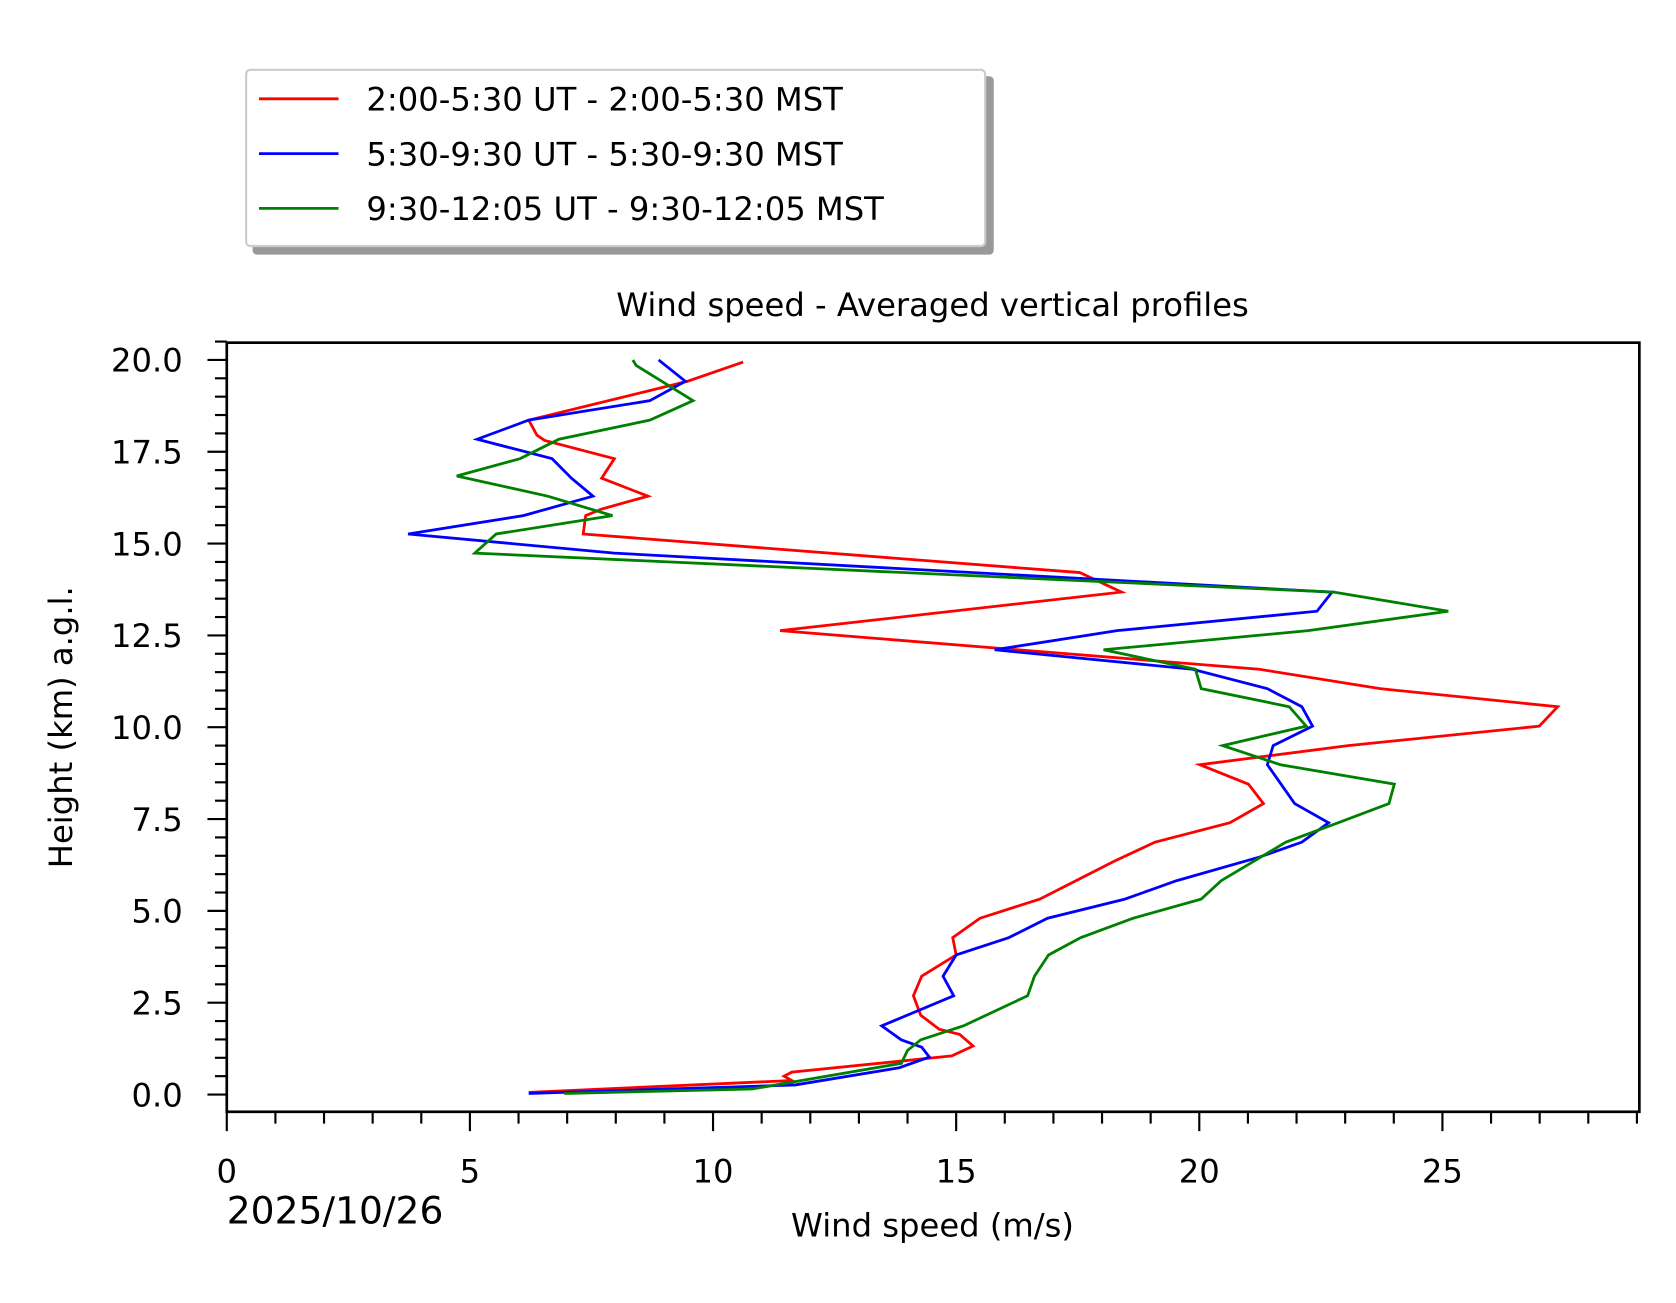 The image size is (1676, 1303). Describe the element at coordinates (156, 820) in the screenshot. I see `y-tick-label: 7.5` at that location.